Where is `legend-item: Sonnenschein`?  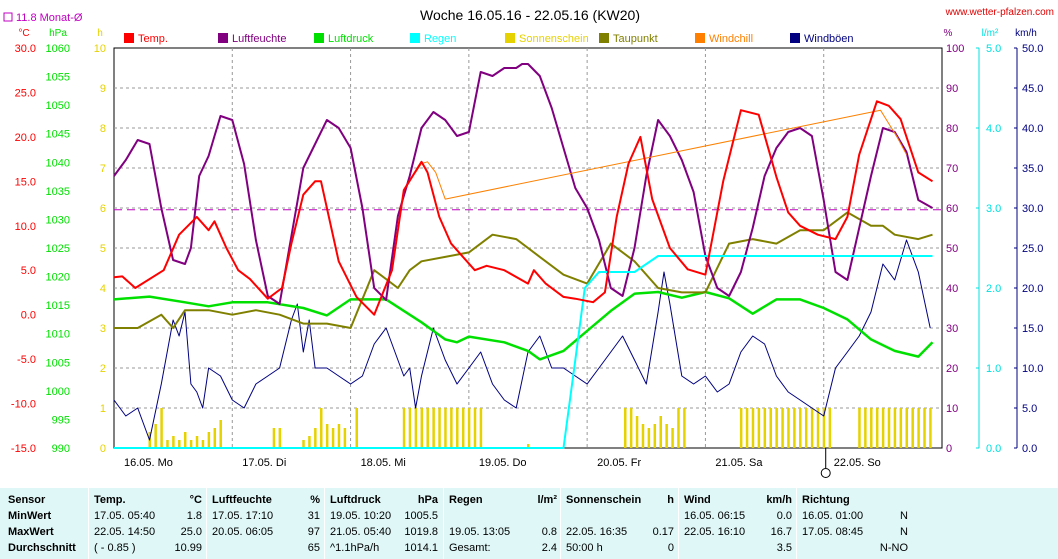 legend-item: Sonnenschein is located at coordinates (547, 39).